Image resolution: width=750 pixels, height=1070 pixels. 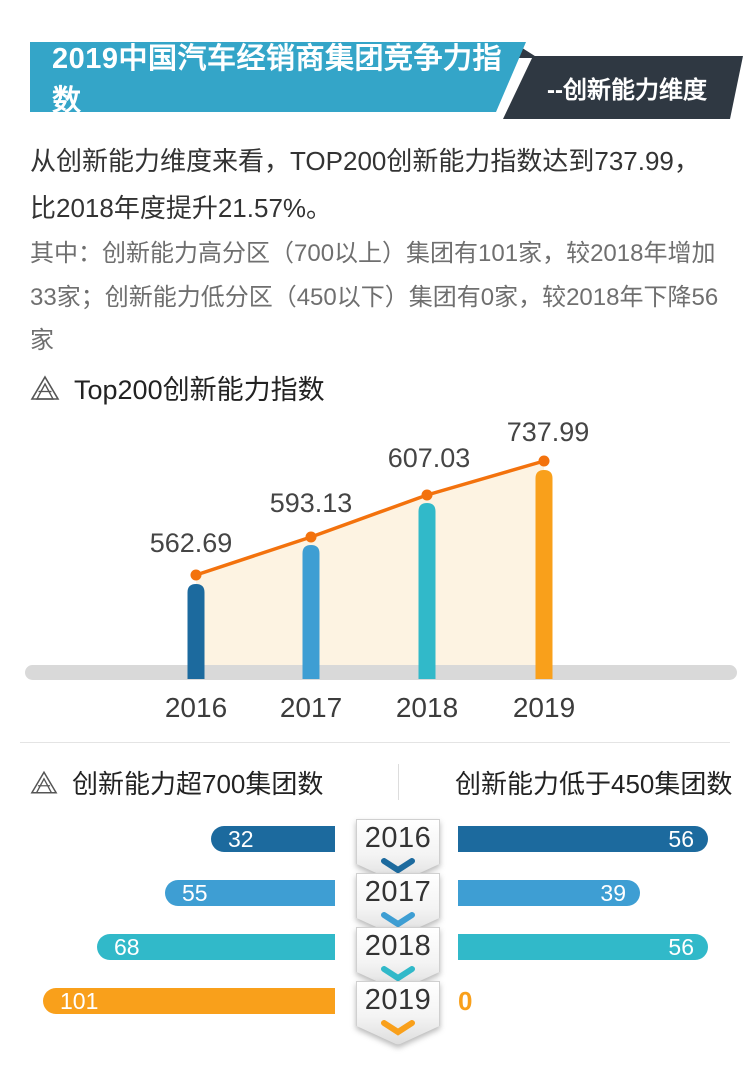 I want to click on point-2017, so click(x=311, y=537).